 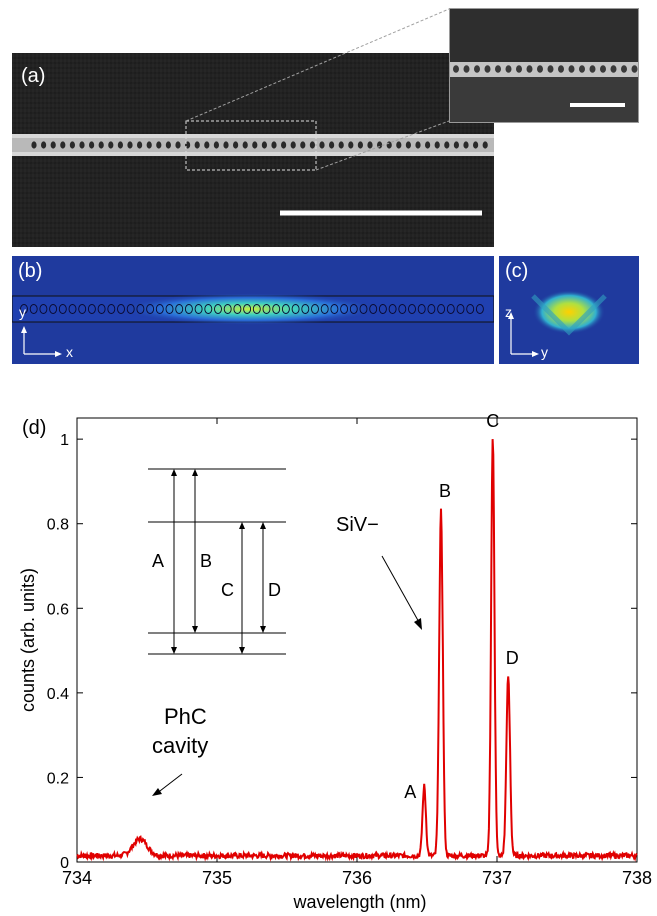 I want to click on panel-a-label: (a), so click(x=33, y=76).